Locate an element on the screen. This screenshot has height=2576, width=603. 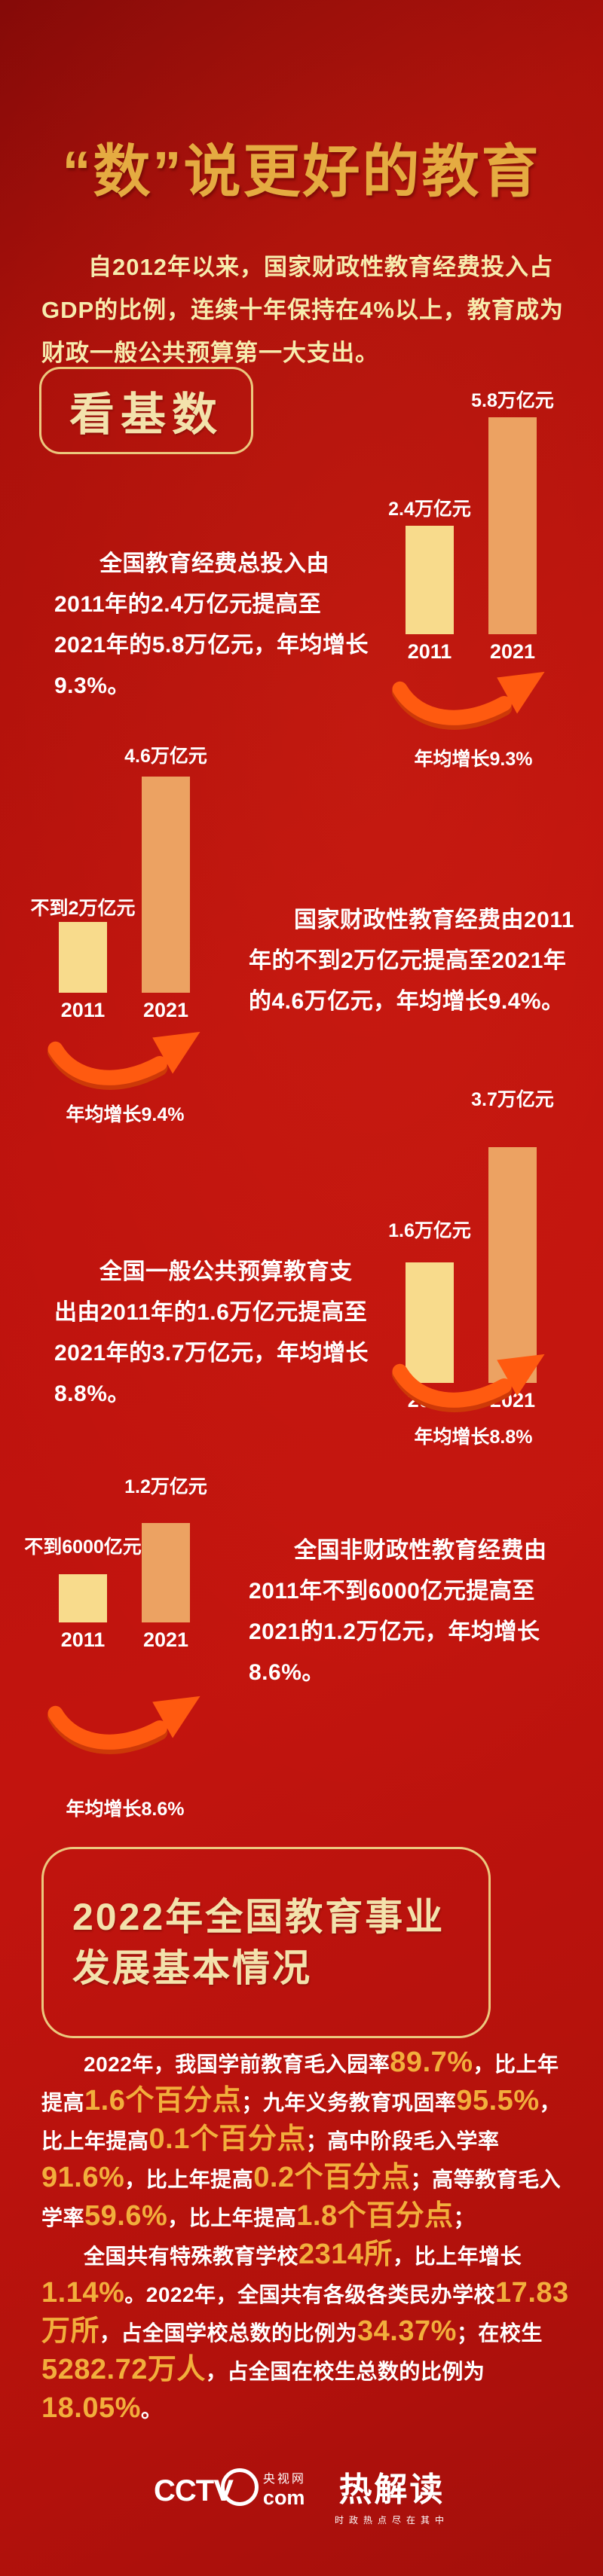
cctv-wordmark: CCTV is located at coordinates (194, 2491).